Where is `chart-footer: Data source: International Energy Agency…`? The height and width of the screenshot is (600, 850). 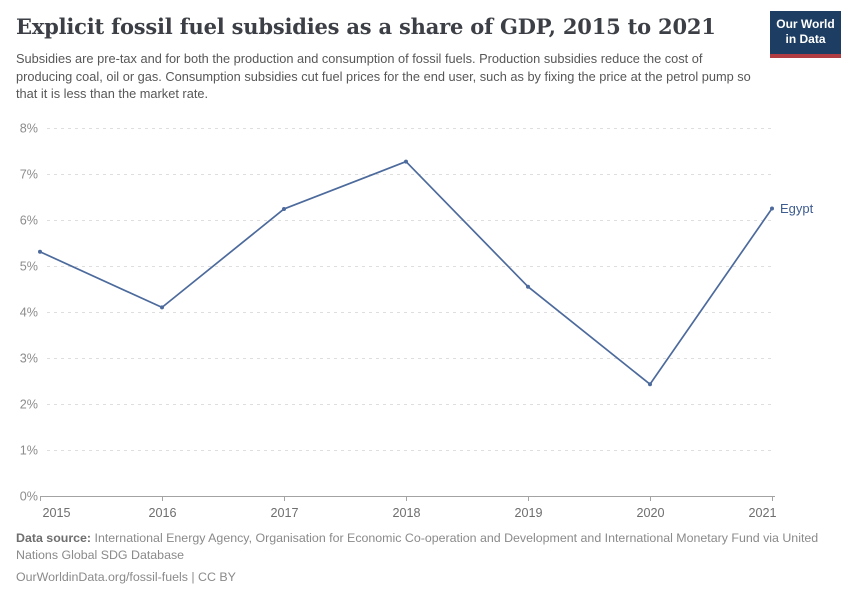 chart-footer: Data source: International Energy Agency… is located at coordinates (425, 558).